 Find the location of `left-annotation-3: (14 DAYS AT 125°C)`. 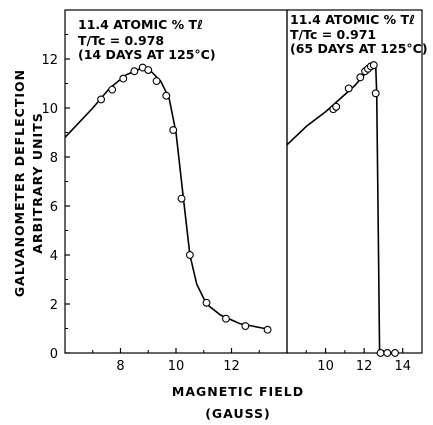

left-annotation-3: (14 DAYS AT 125°C) is located at coordinates (147, 54).